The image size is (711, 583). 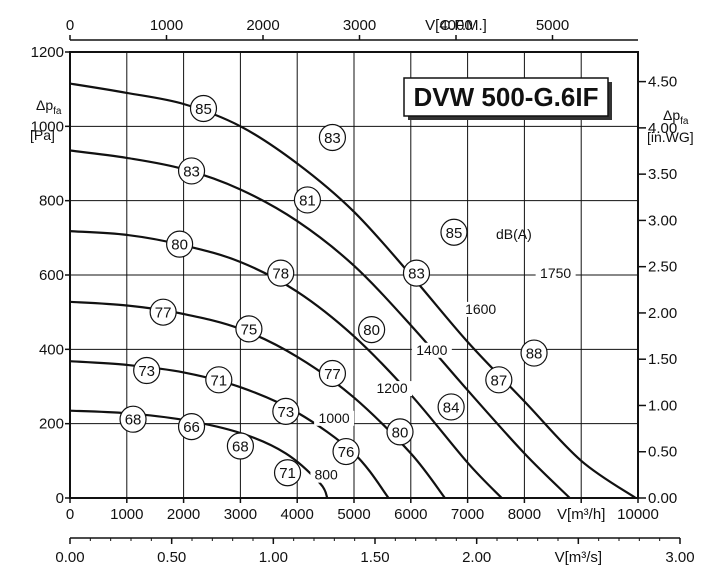 What do you see at coordinates (69, 557) in the screenshot?
I see `bottom2-tick-label: 0.00` at bounding box center [69, 557].